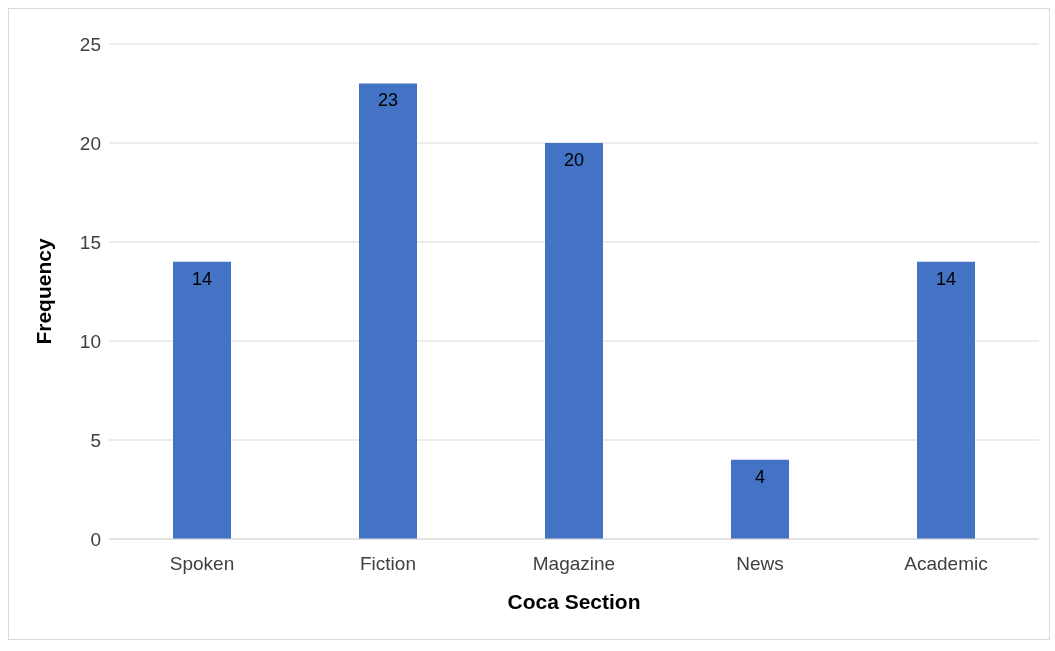  What do you see at coordinates (574, 601) in the screenshot?
I see `x-axis-title: Coca Section` at bounding box center [574, 601].